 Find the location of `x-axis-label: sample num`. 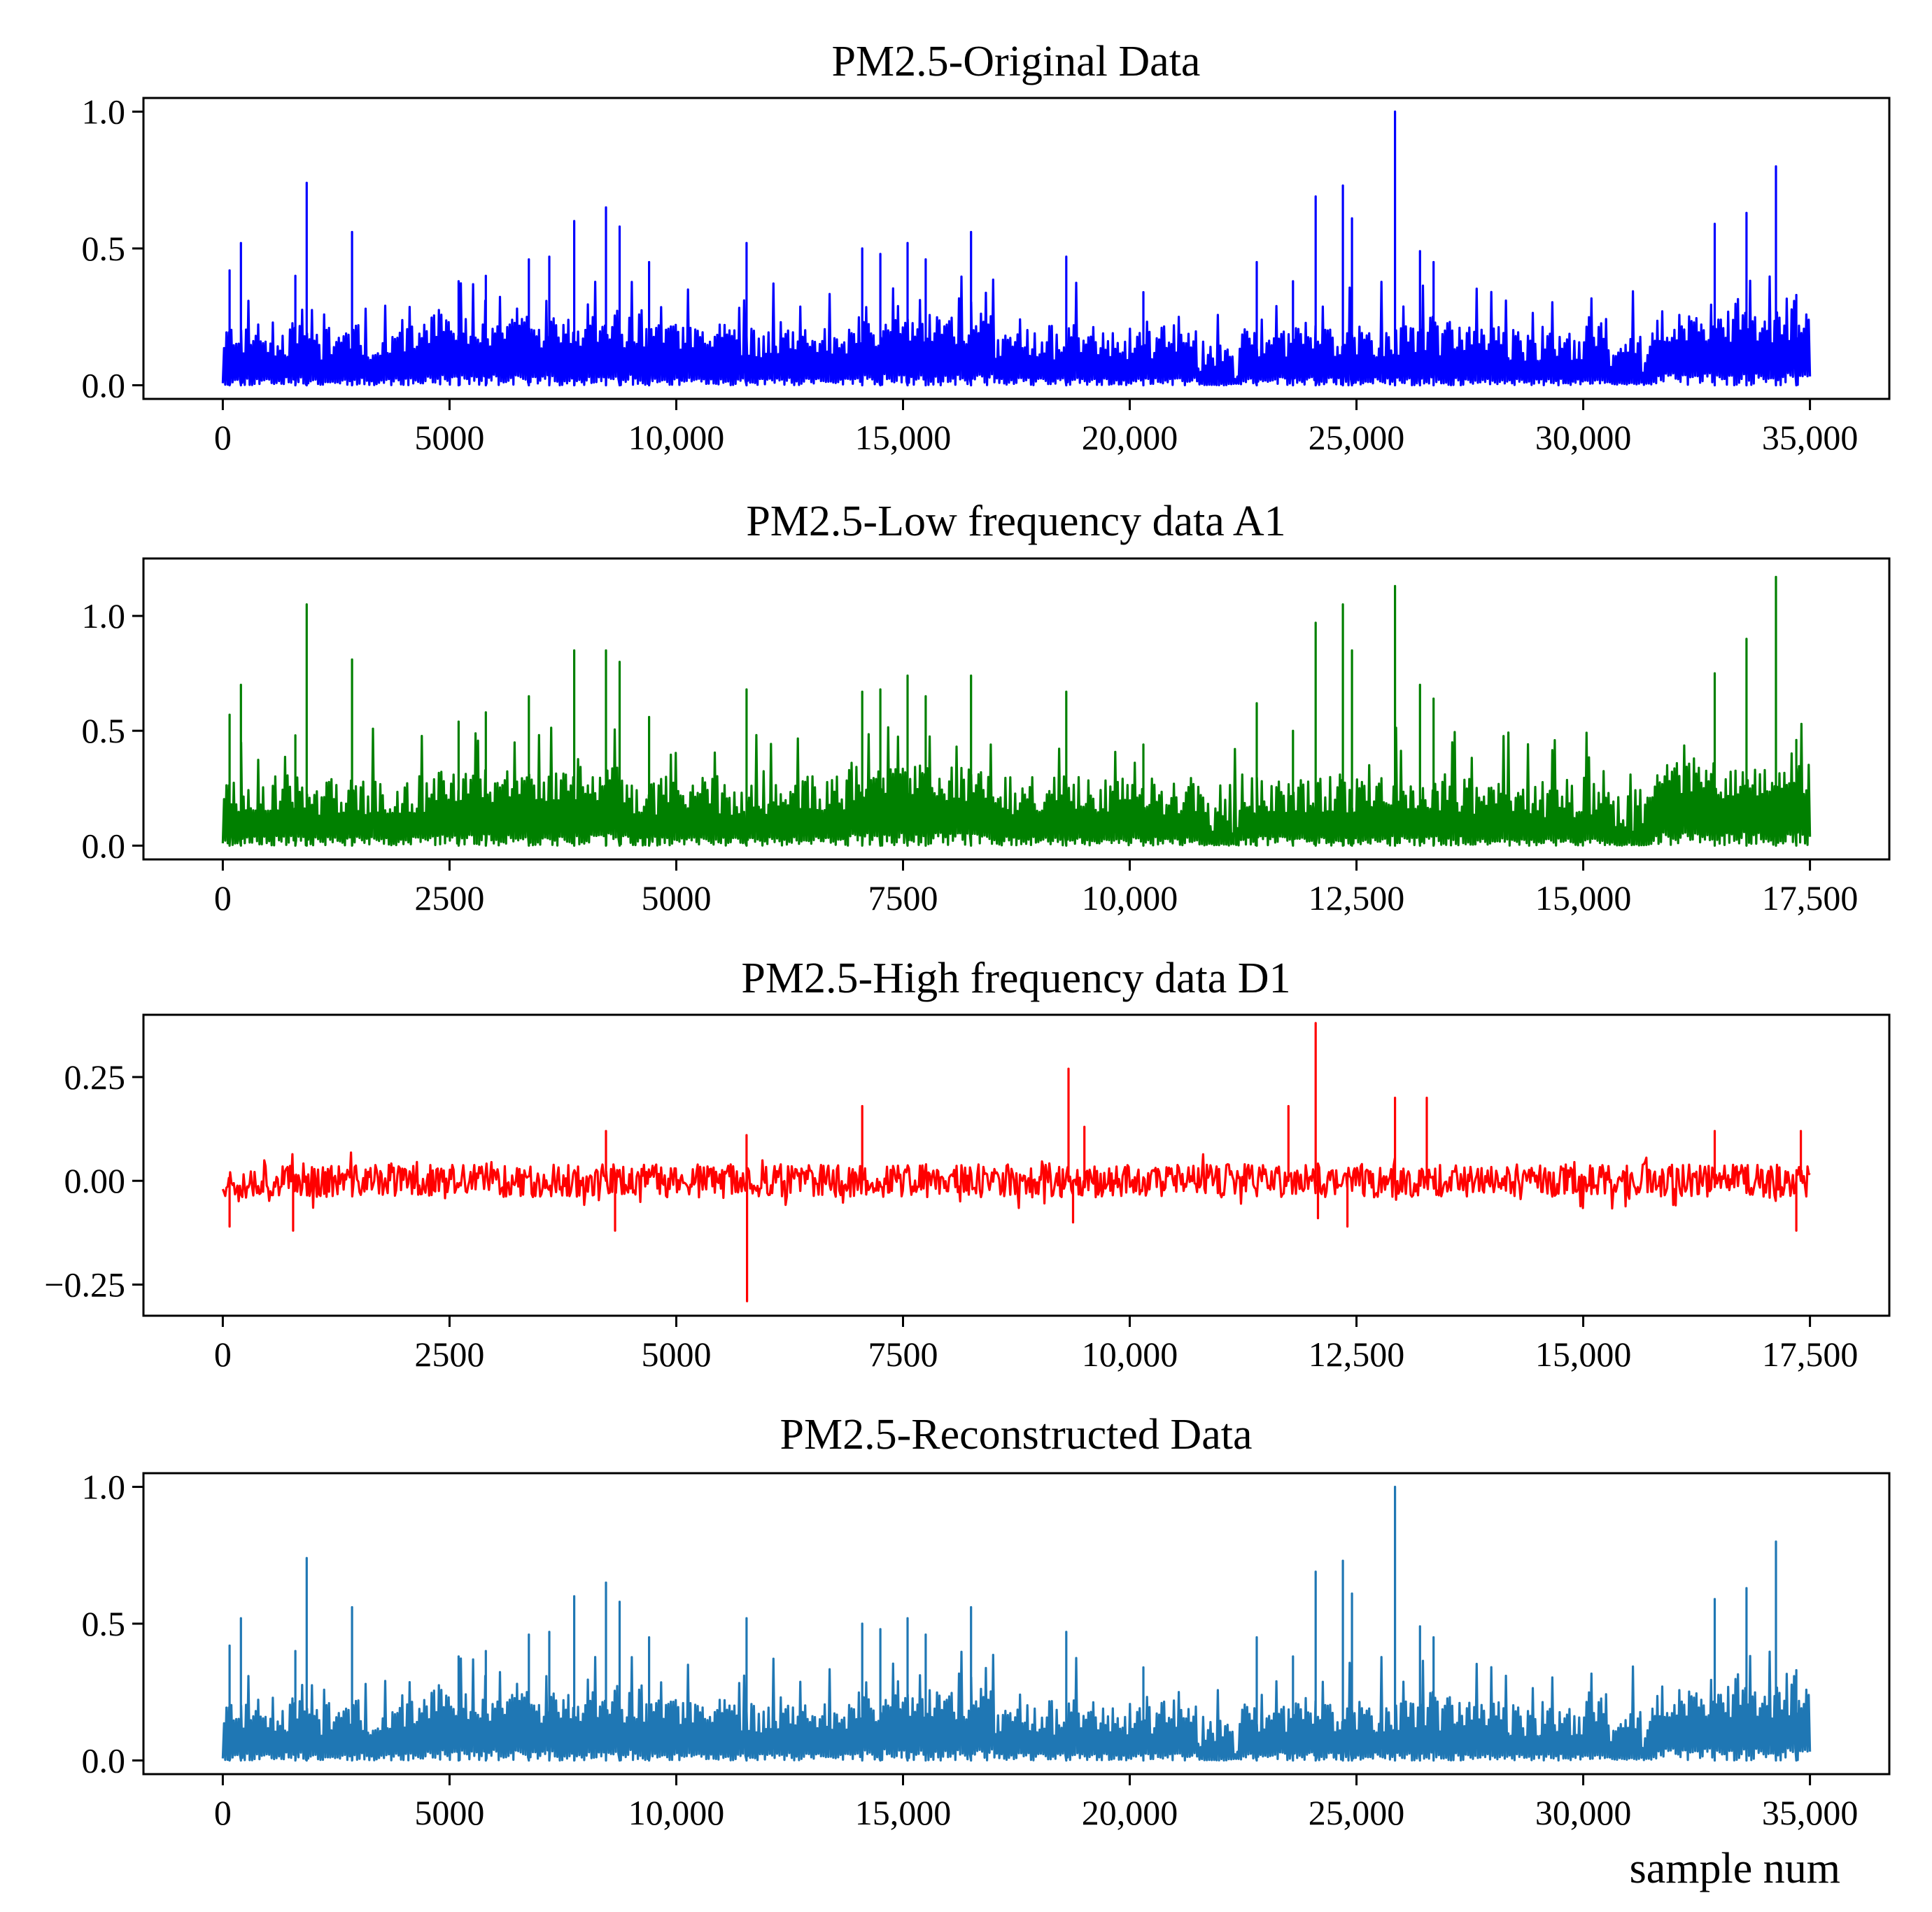

x-axis-label: sample num is located at coordinates (1735, 1868).